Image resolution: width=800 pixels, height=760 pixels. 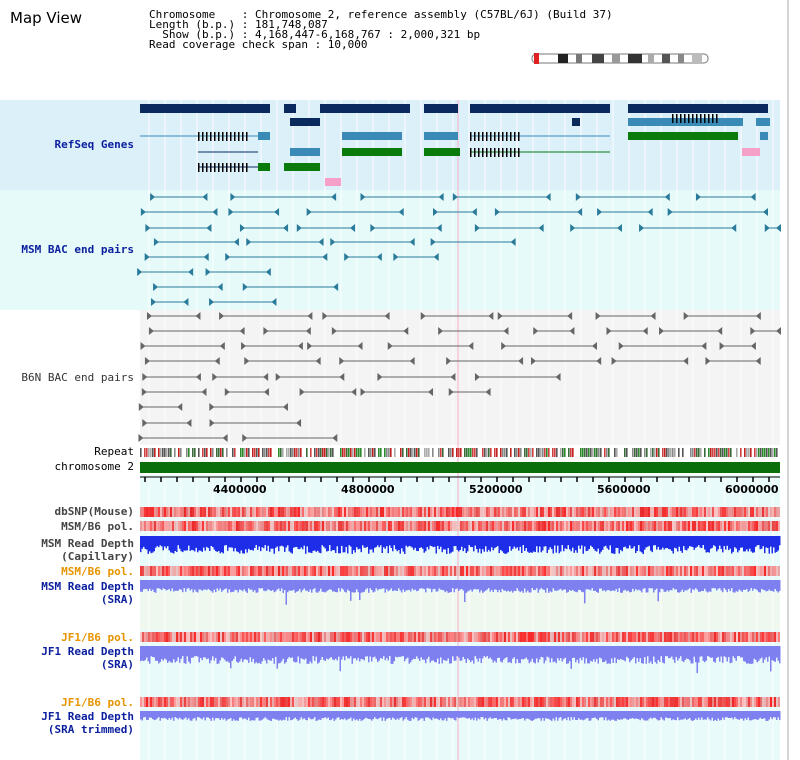 I want to click on gene-block, so click(x=302, y=167).